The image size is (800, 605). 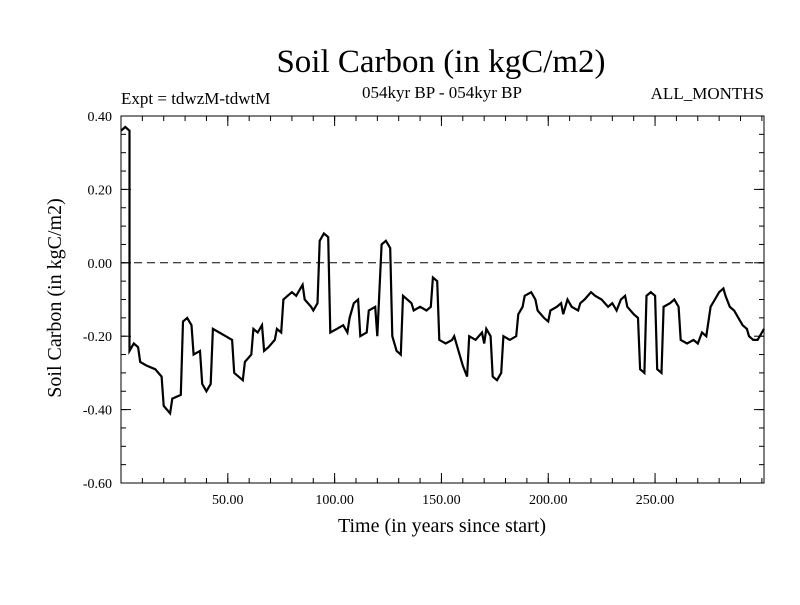 What do you see at coordinates (548, 500) in the screenshot?
I see `x-tick-label: 200.00` at bounding box center [548, 500].